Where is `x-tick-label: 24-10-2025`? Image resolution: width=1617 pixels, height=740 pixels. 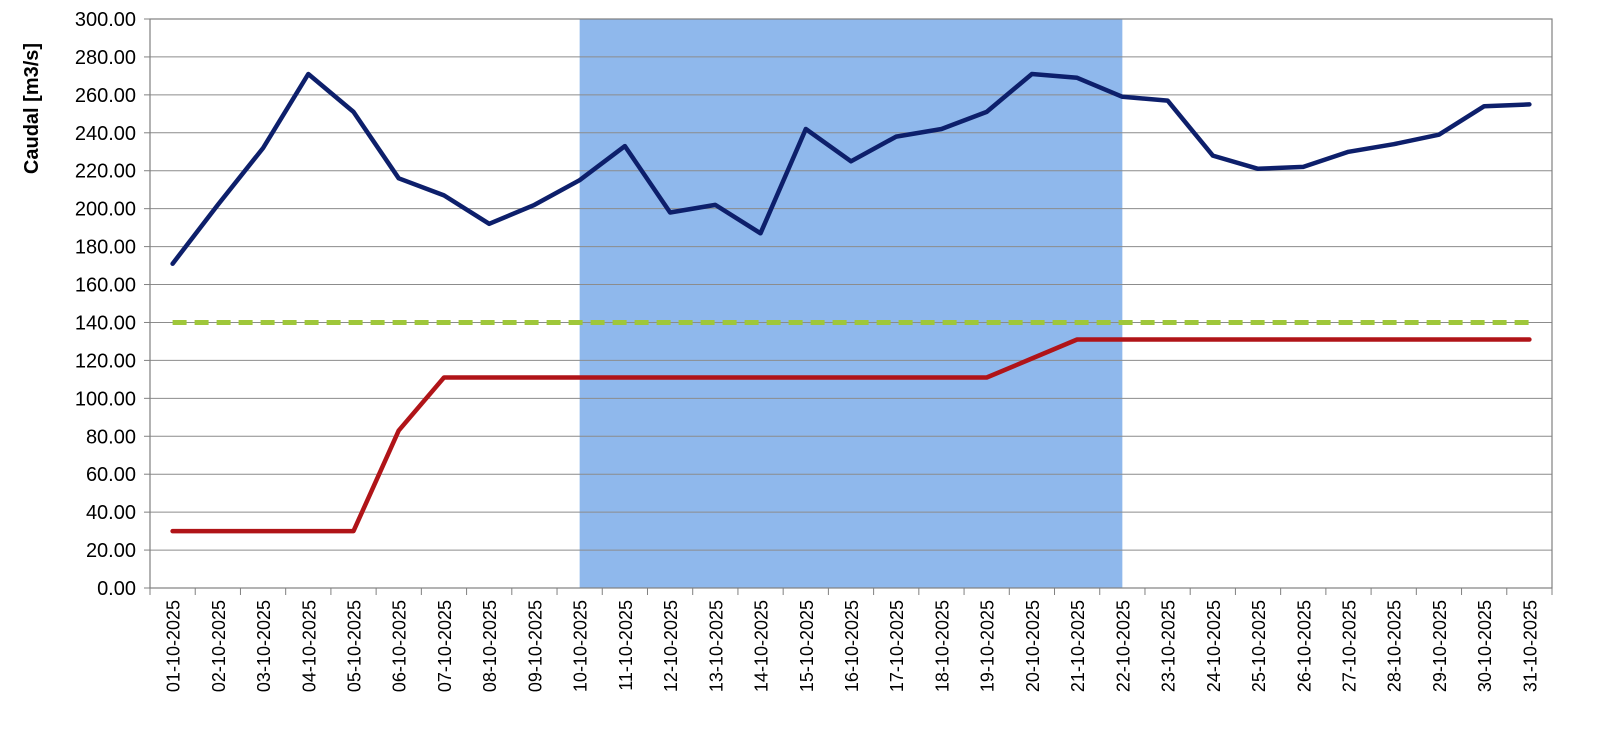
x-tick-label: 24-10-2025 is located at coordinates (1214, 646).